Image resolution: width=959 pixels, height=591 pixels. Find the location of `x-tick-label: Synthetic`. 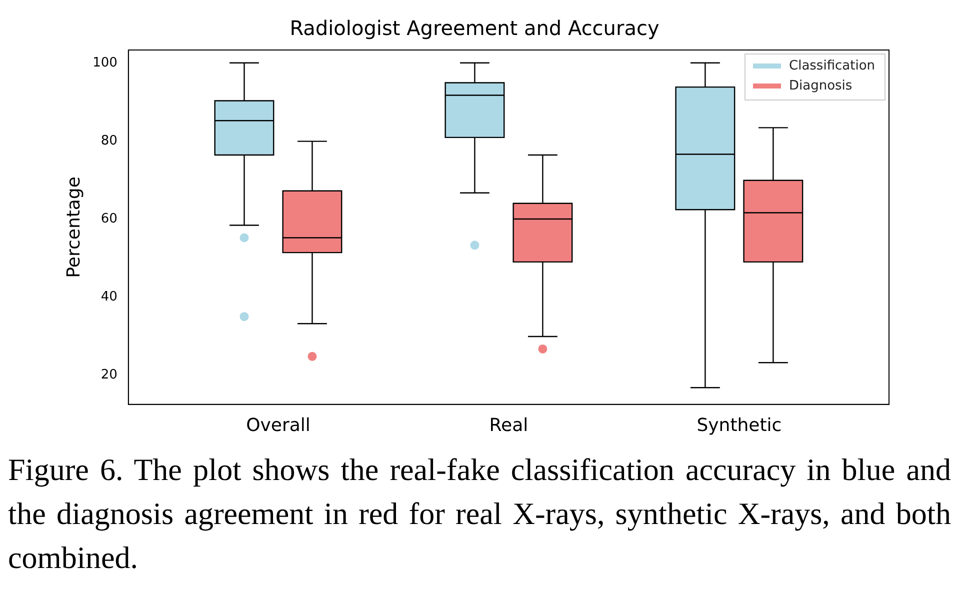

x-tick-label: Synthetic is located at coordinates (739, 425).